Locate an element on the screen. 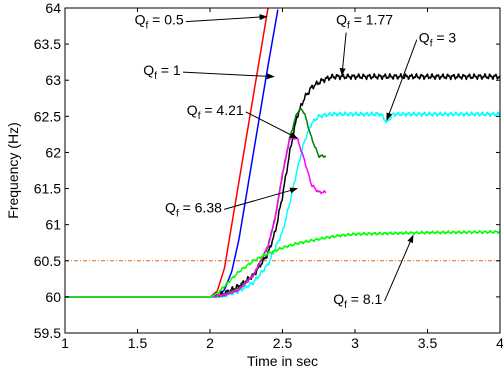 This screenshot has height=376, width=503. series-annotation: Qf = 1.77 is located at coordinates (364, 22).